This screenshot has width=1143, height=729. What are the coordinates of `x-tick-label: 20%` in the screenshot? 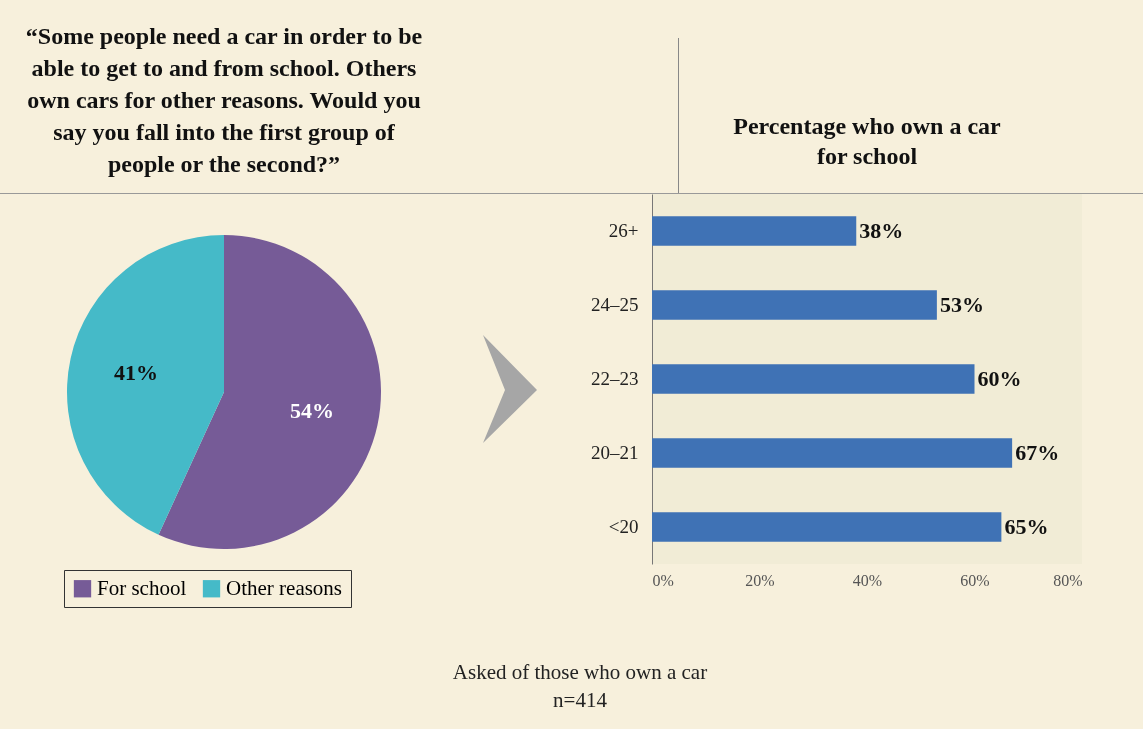 It's located at (760, 580).